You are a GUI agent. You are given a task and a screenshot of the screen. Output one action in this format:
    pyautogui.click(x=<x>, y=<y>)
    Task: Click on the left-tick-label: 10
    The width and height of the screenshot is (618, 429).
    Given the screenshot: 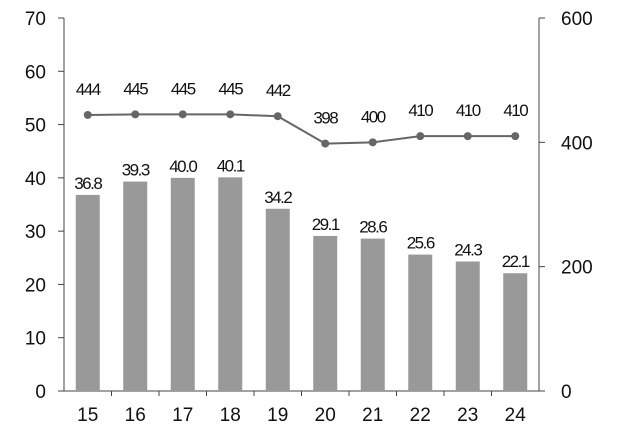 What is the action you would take?
    pyautogui.click(x=35, y=339)
    